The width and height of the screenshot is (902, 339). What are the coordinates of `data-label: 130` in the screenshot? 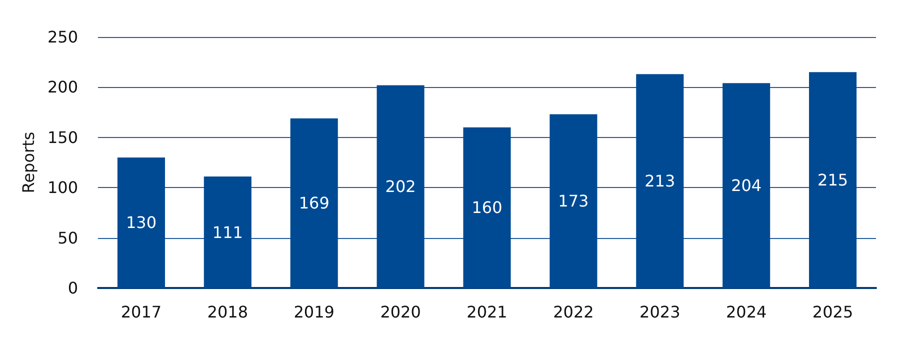 It's located at (141, 222).